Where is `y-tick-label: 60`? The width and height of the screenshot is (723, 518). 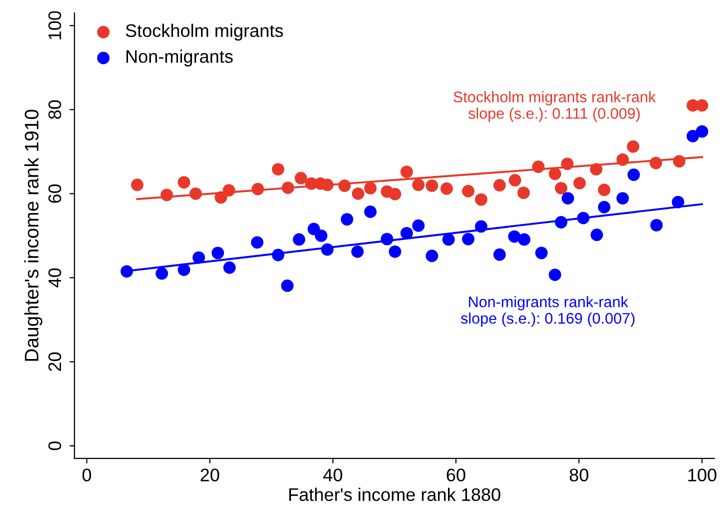
y-tick-label: 60 is located at coordinates (55, 193).